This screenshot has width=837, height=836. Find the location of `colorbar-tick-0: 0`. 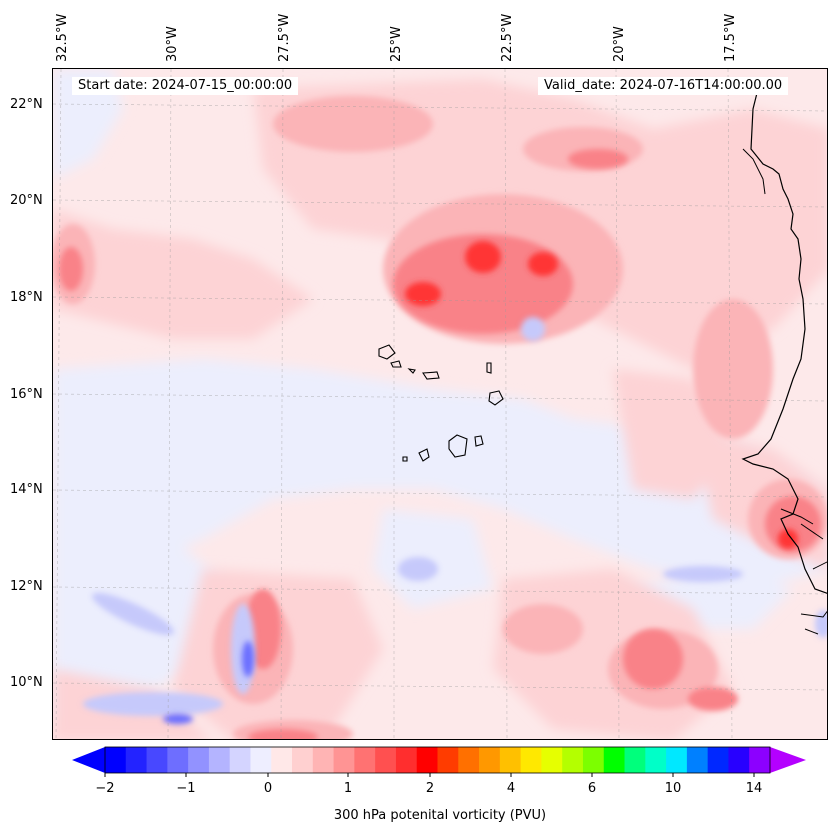

colorbar-tick-0: 0 is located at coordinates (268, 788).